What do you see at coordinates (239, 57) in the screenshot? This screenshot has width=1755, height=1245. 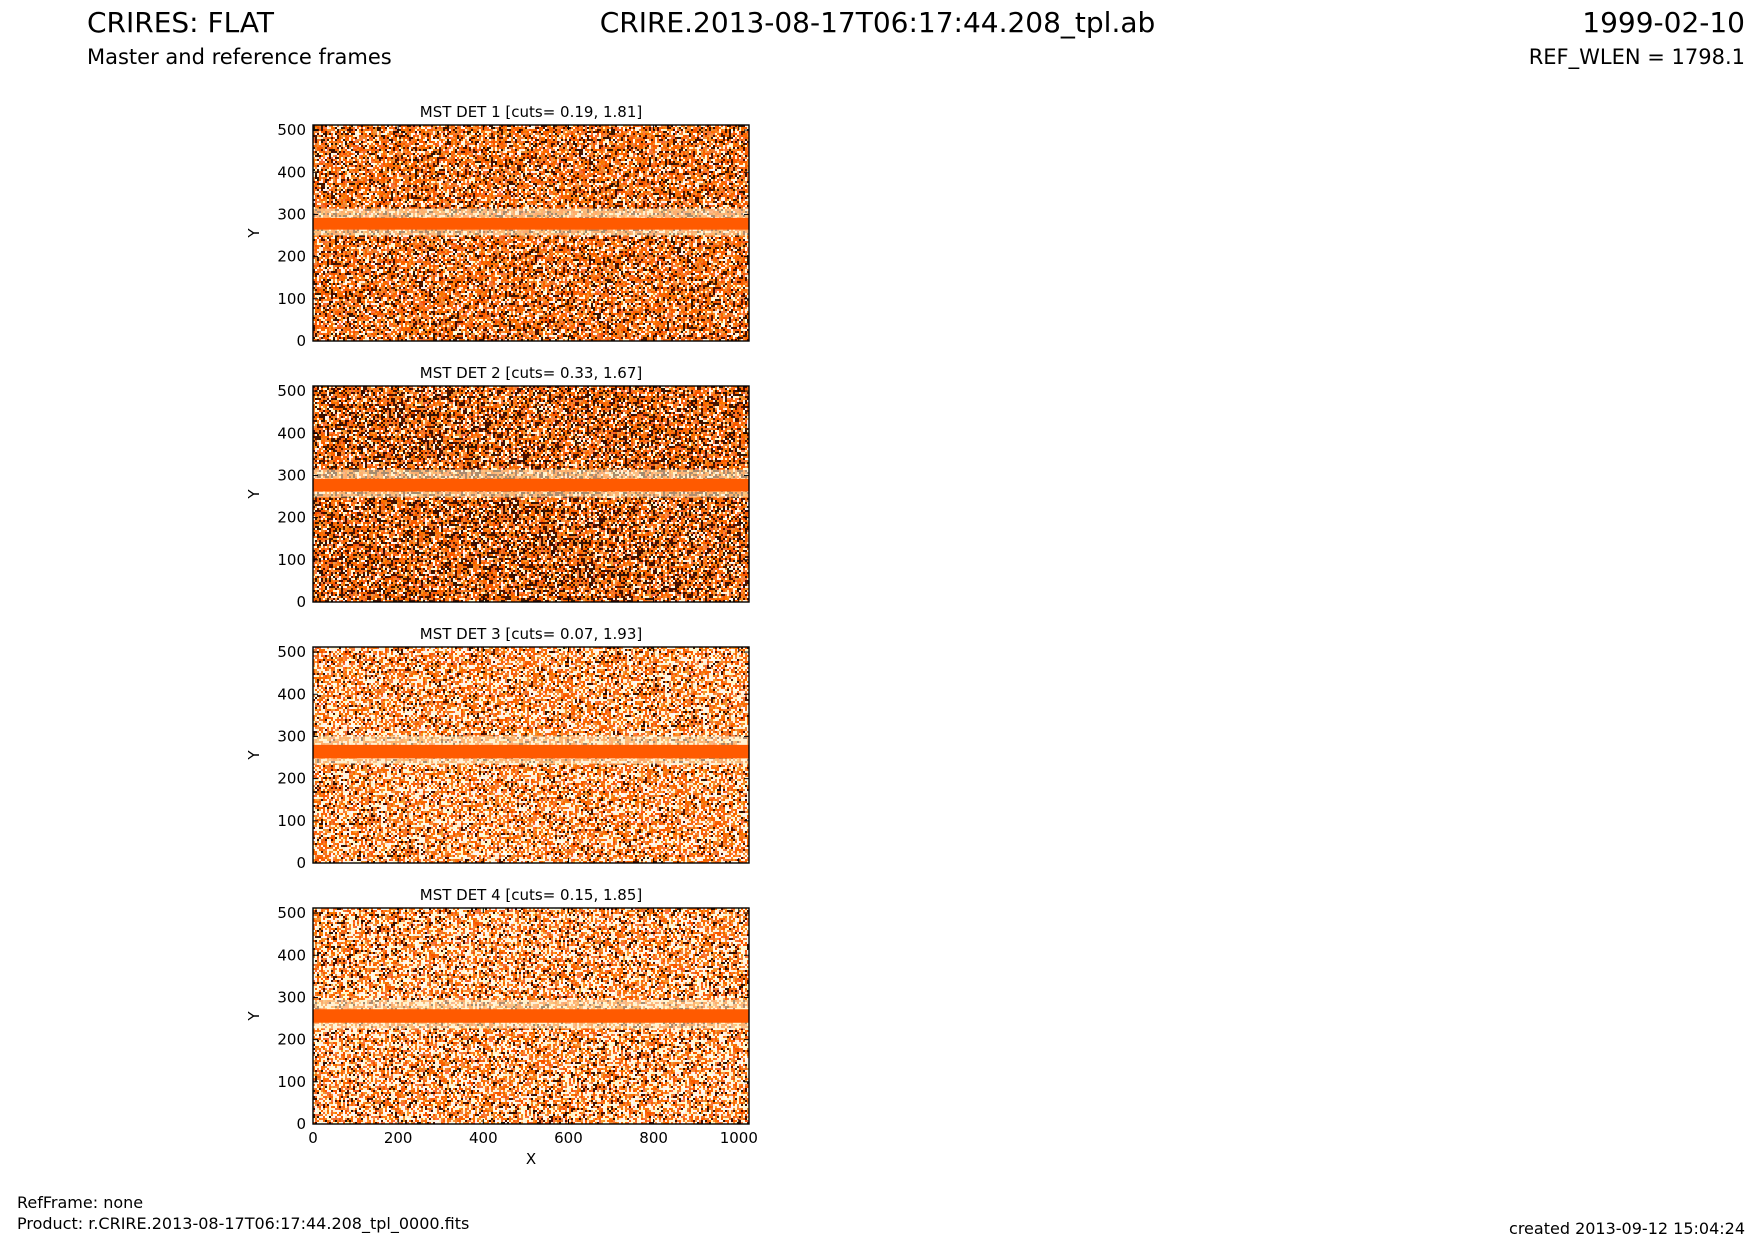 I see `page-subtitle: Master and reference frames` at bounding box center [239, 57].